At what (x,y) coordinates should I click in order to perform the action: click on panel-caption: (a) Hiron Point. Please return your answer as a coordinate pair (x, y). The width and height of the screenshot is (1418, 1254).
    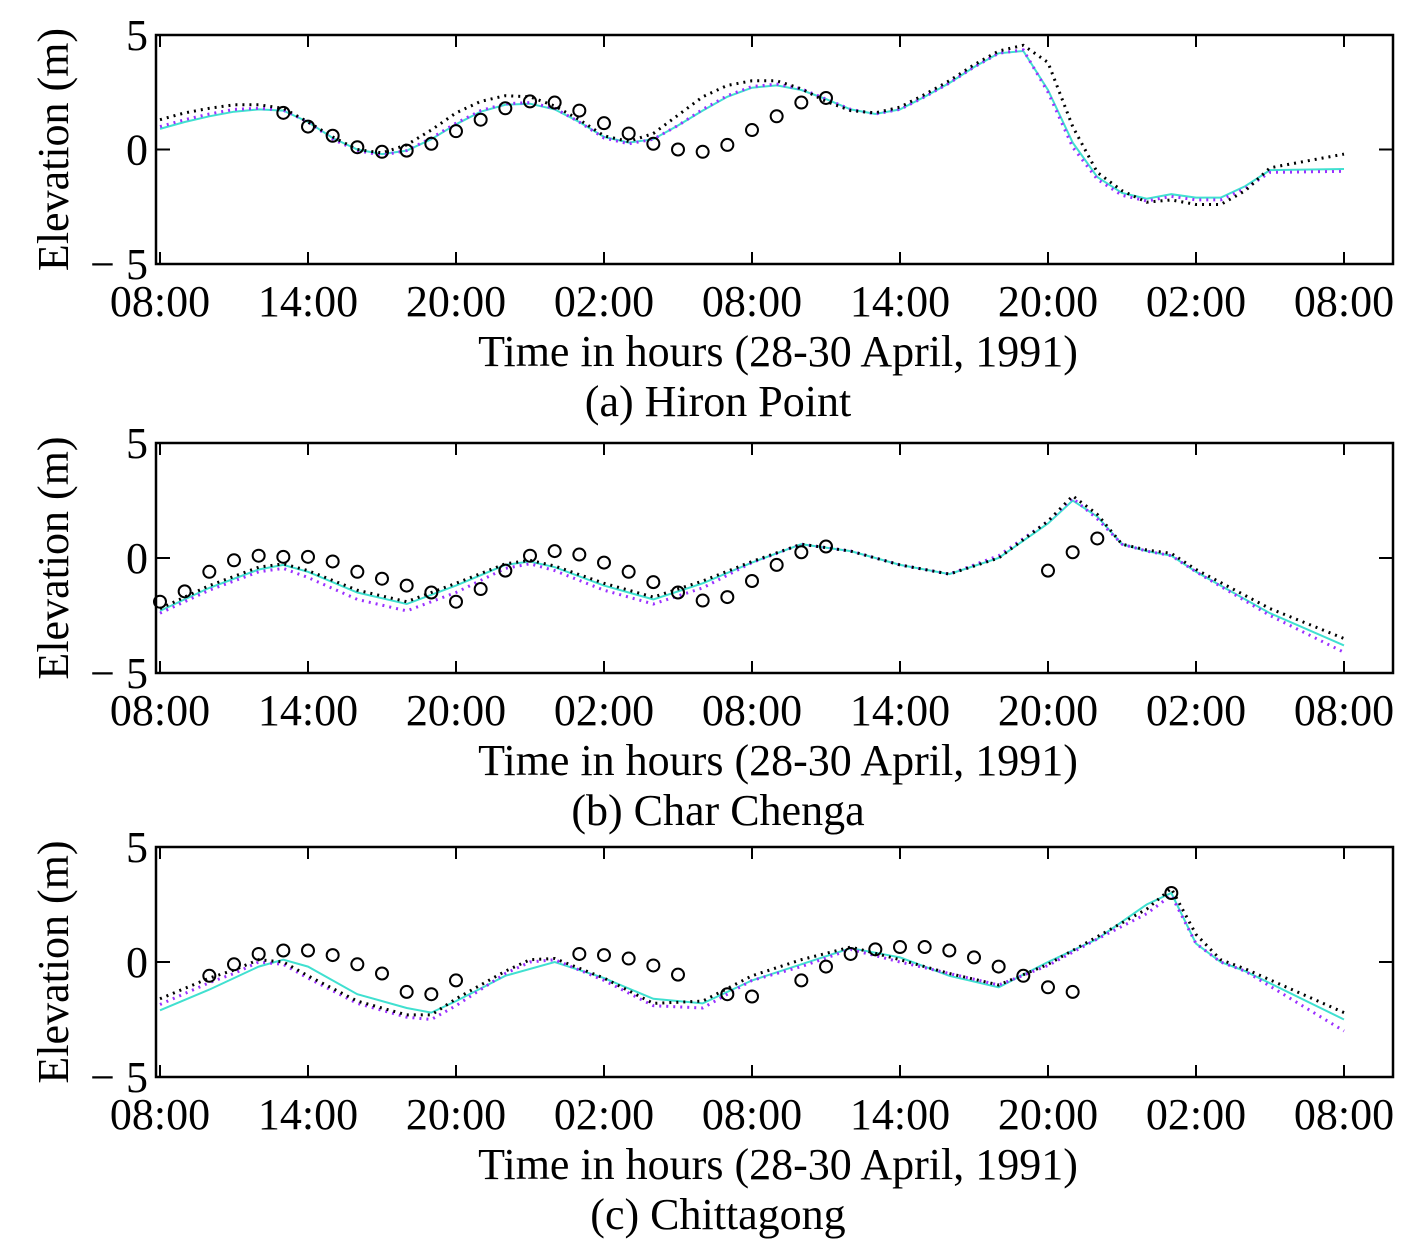
    Looking at the image, I should click on (718, 401).